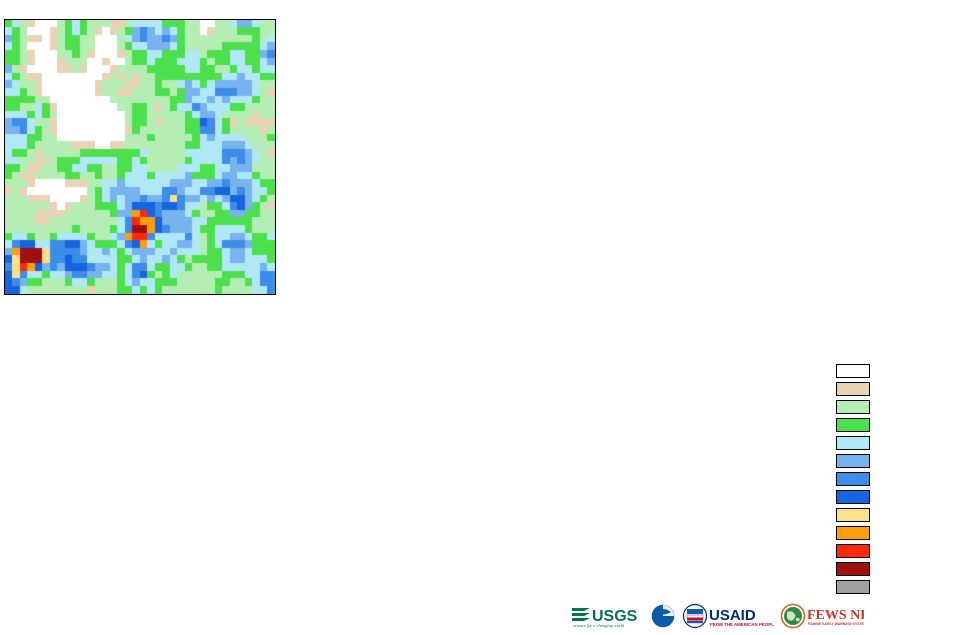 This screenshot has height=635, width=970. What do you see at coordinates (742, 624) in the screenshot?
I see `svg-text: FROM THE AMERICAN PEOPLE` at bounding box center [742, 624].